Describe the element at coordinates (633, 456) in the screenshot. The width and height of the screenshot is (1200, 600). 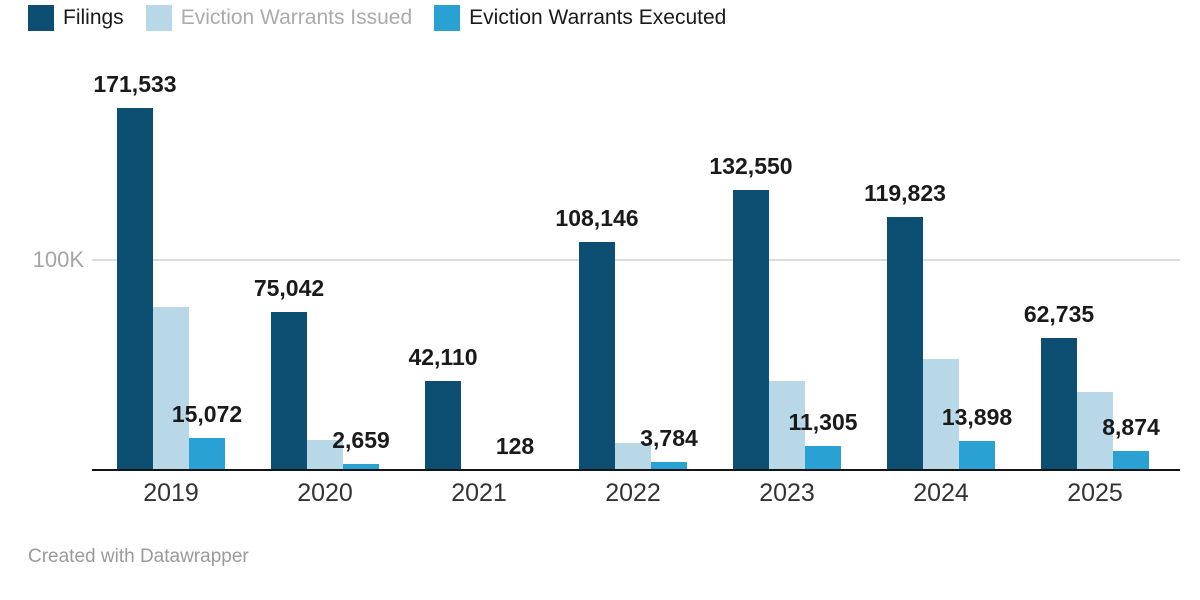
I see `bar-eviction-warrants-issued-2022` at that location.